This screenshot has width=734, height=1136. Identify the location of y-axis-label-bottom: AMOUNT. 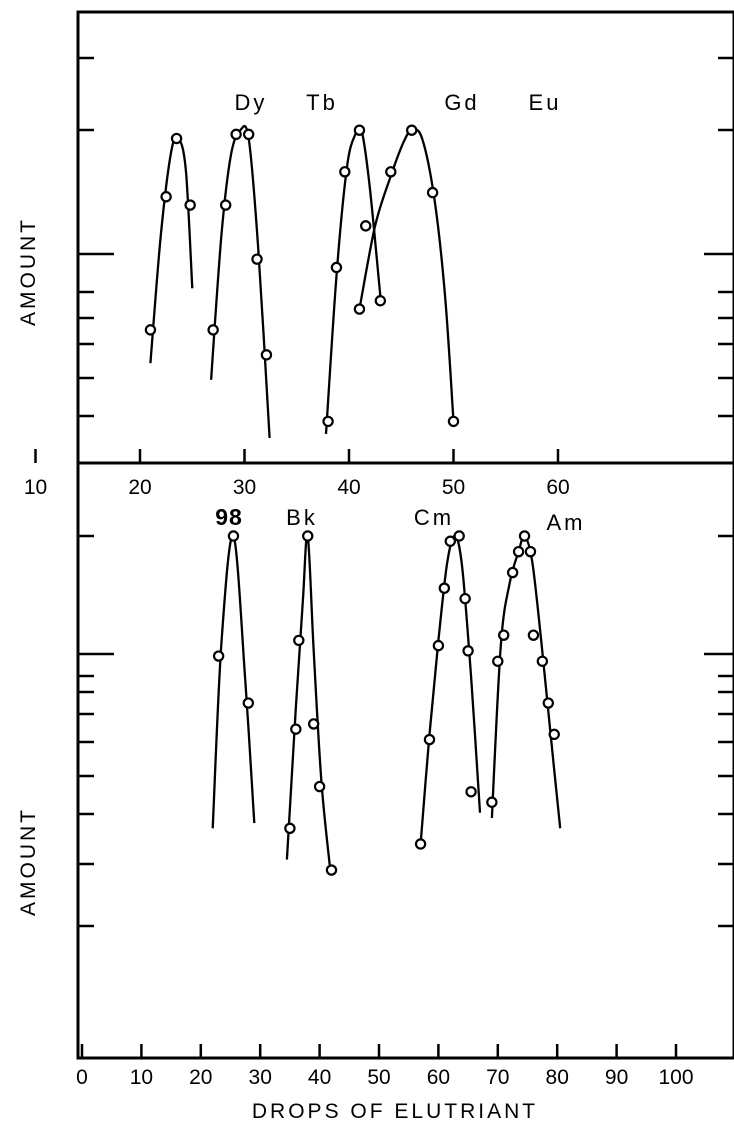
(28, 861).